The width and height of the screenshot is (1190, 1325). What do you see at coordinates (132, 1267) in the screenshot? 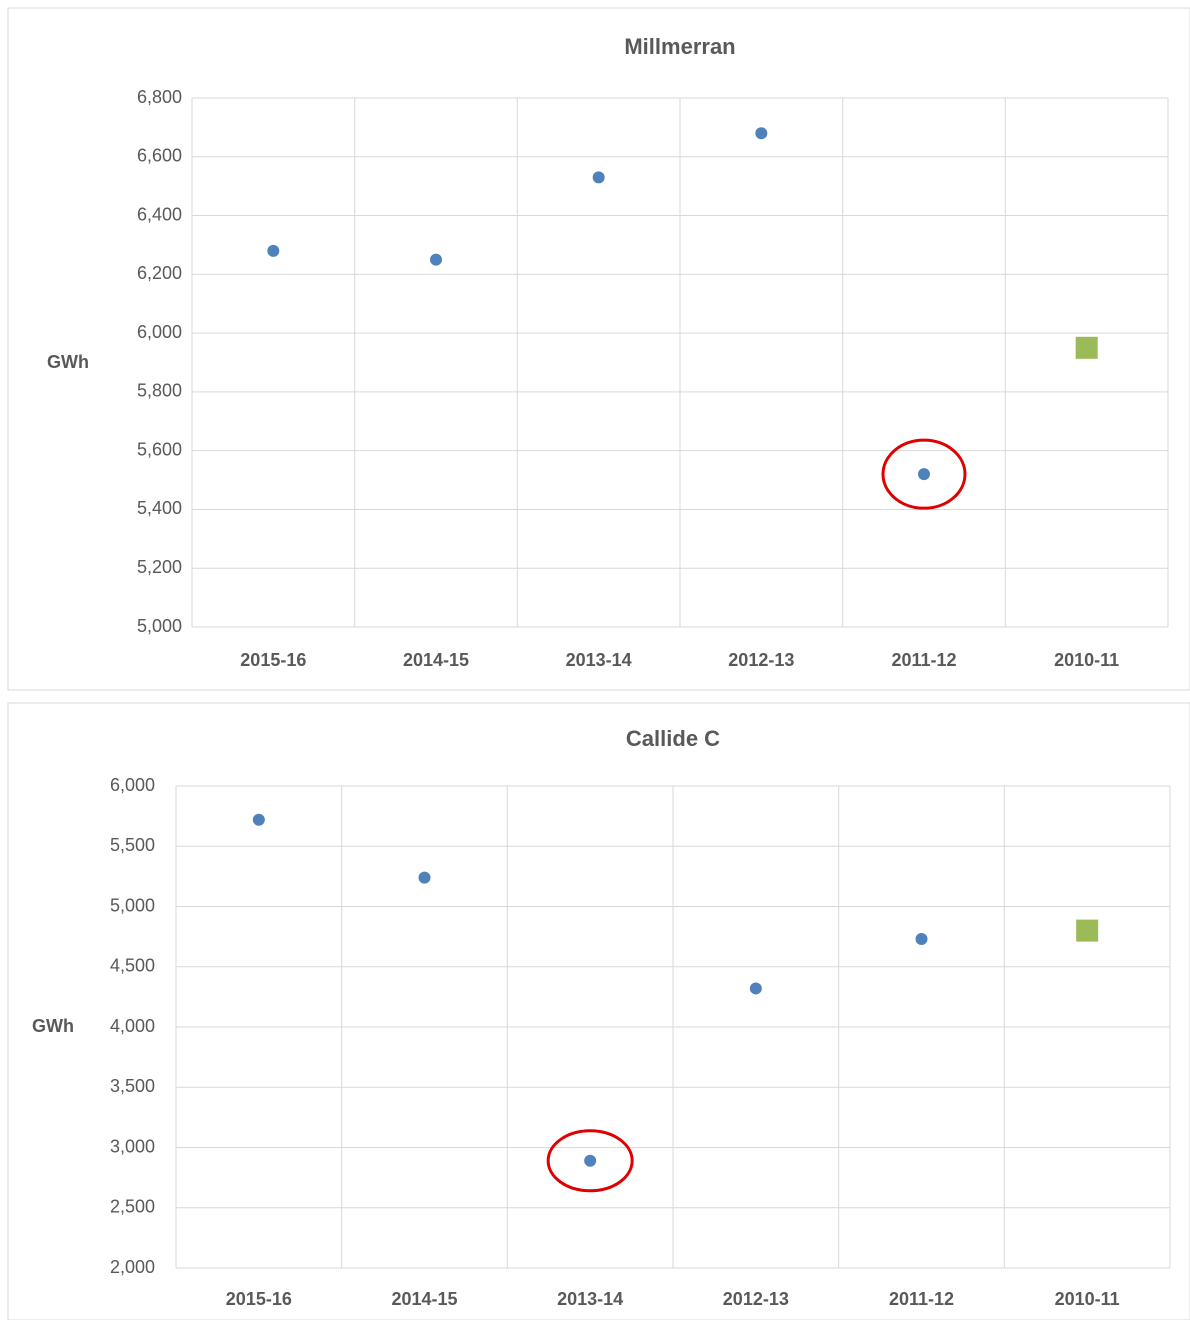
I see `y-tick-label: 2,000` at bounding box center [132, 1267].